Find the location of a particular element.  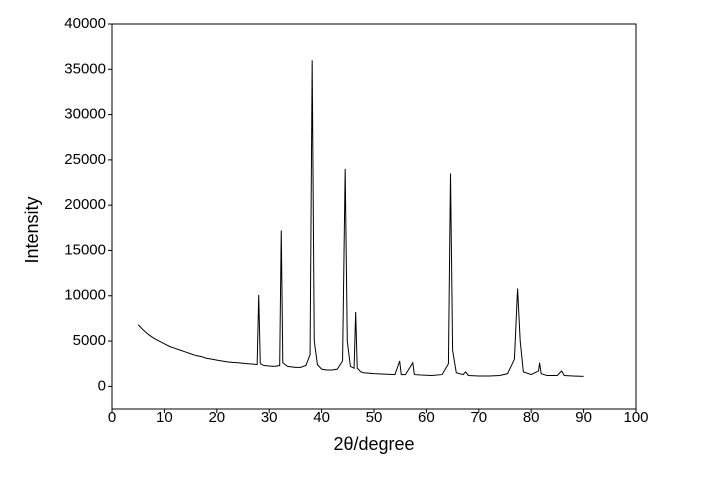

y-axis-label: Intensity is located at coordinates (32, 229).